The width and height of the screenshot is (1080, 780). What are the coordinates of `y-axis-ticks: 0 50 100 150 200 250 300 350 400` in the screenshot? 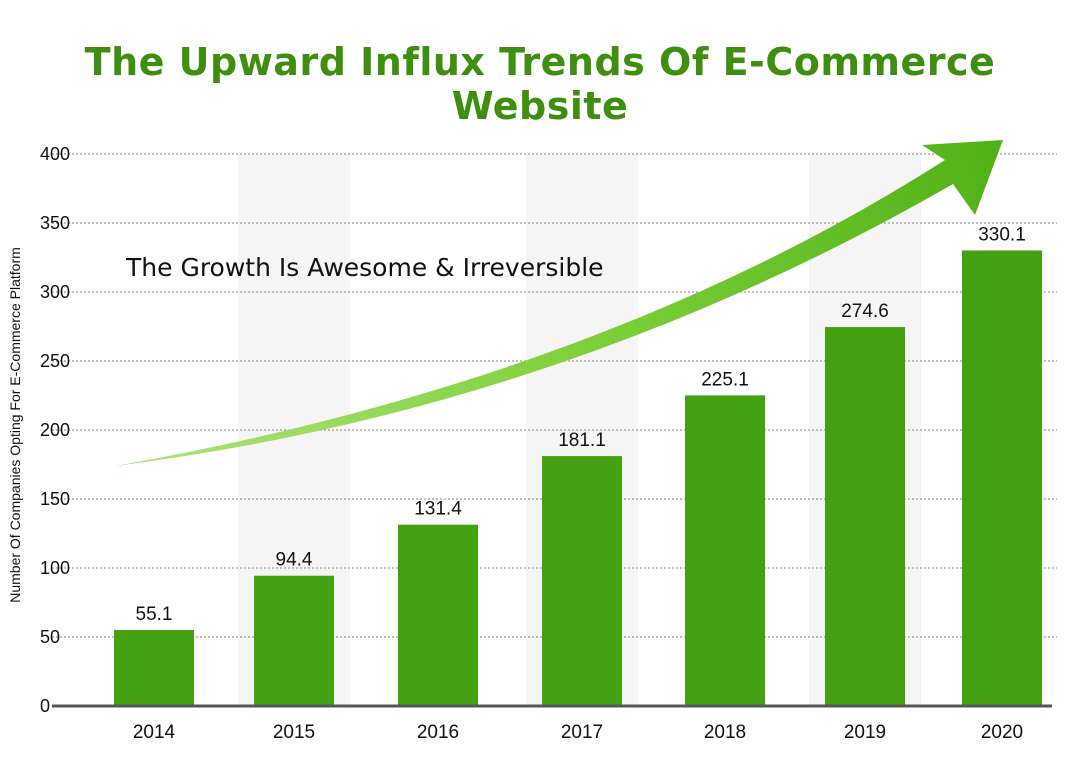 It's located at (55, 430).